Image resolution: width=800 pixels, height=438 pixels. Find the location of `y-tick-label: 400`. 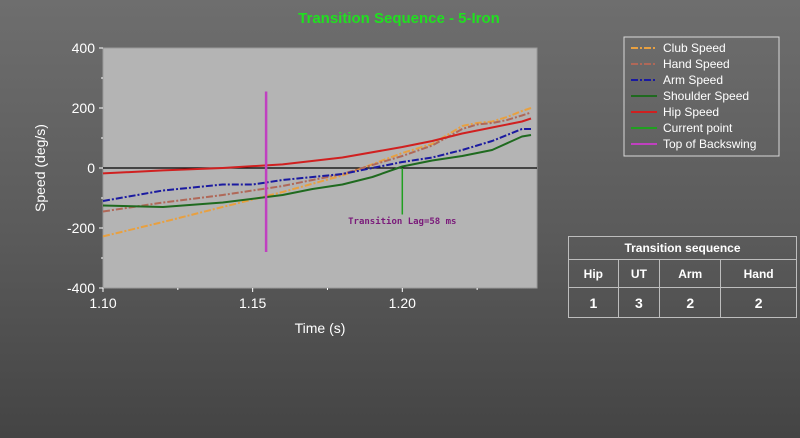

y-tick-label: 400 is located at coordinates (84, 48).